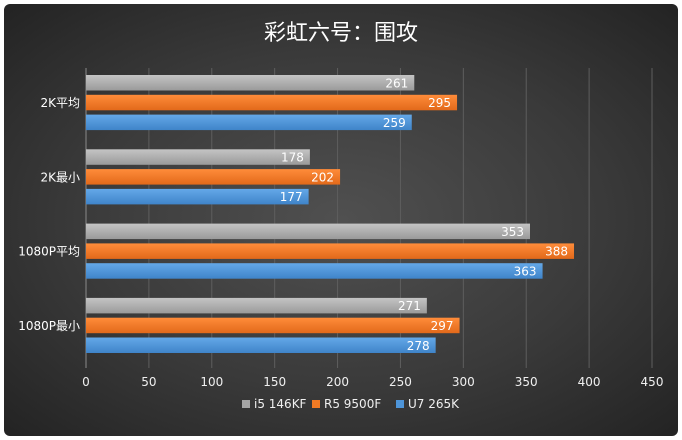 The height and width of the screenshot is (440, 682). I want to click on category-label: 2K最小, so click(60, 177).